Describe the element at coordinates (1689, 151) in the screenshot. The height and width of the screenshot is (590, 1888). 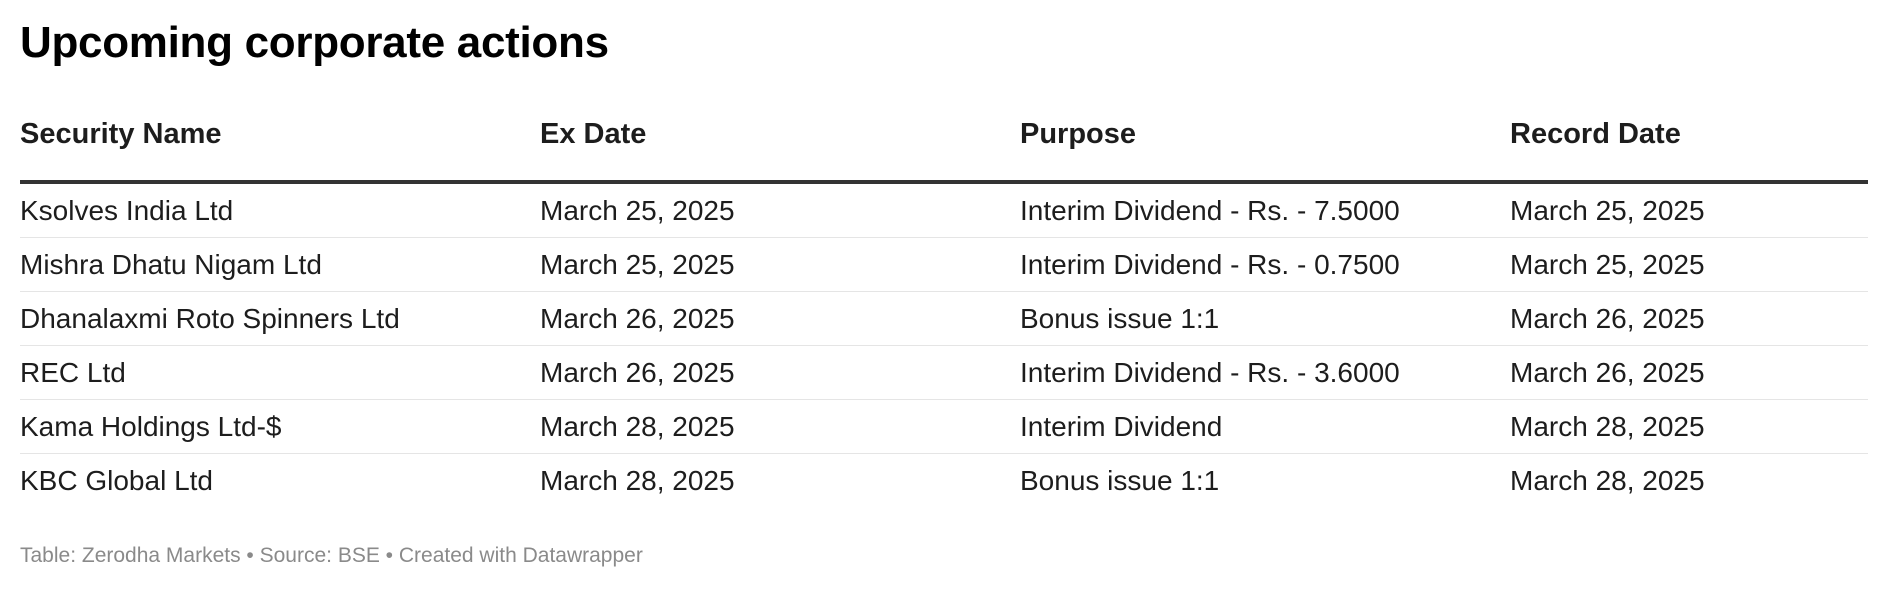
I see `column-header-record-date: Record Date` at that location.